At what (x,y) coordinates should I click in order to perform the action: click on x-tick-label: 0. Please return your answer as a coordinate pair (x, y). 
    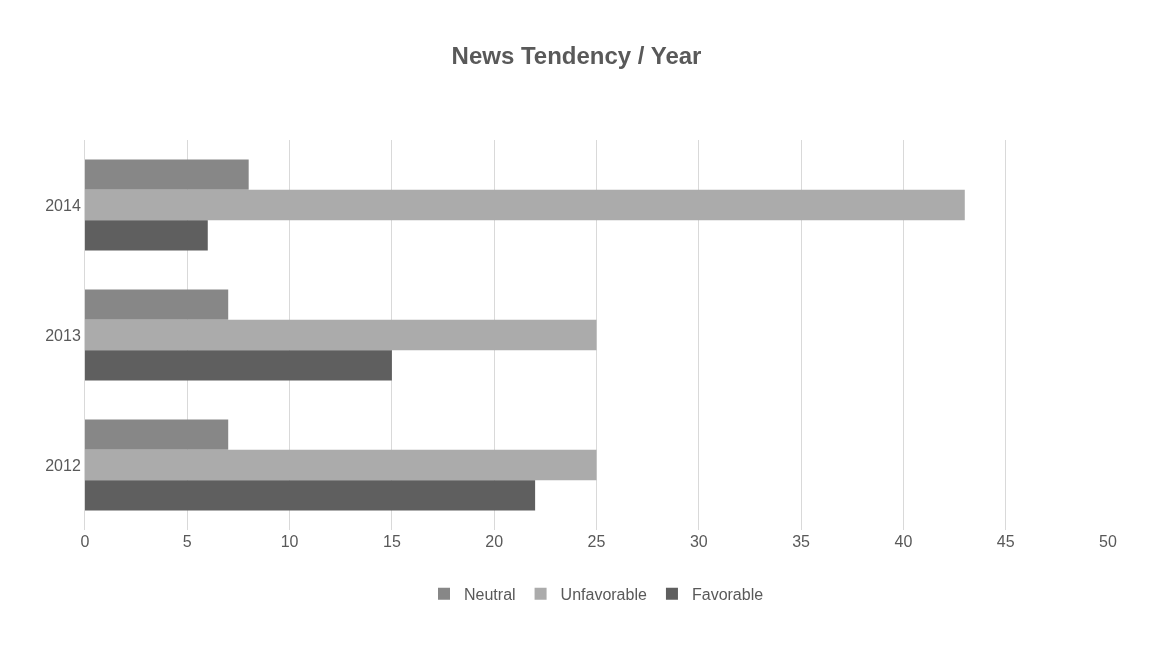
    Looking at the image, I should click on (85, 541).